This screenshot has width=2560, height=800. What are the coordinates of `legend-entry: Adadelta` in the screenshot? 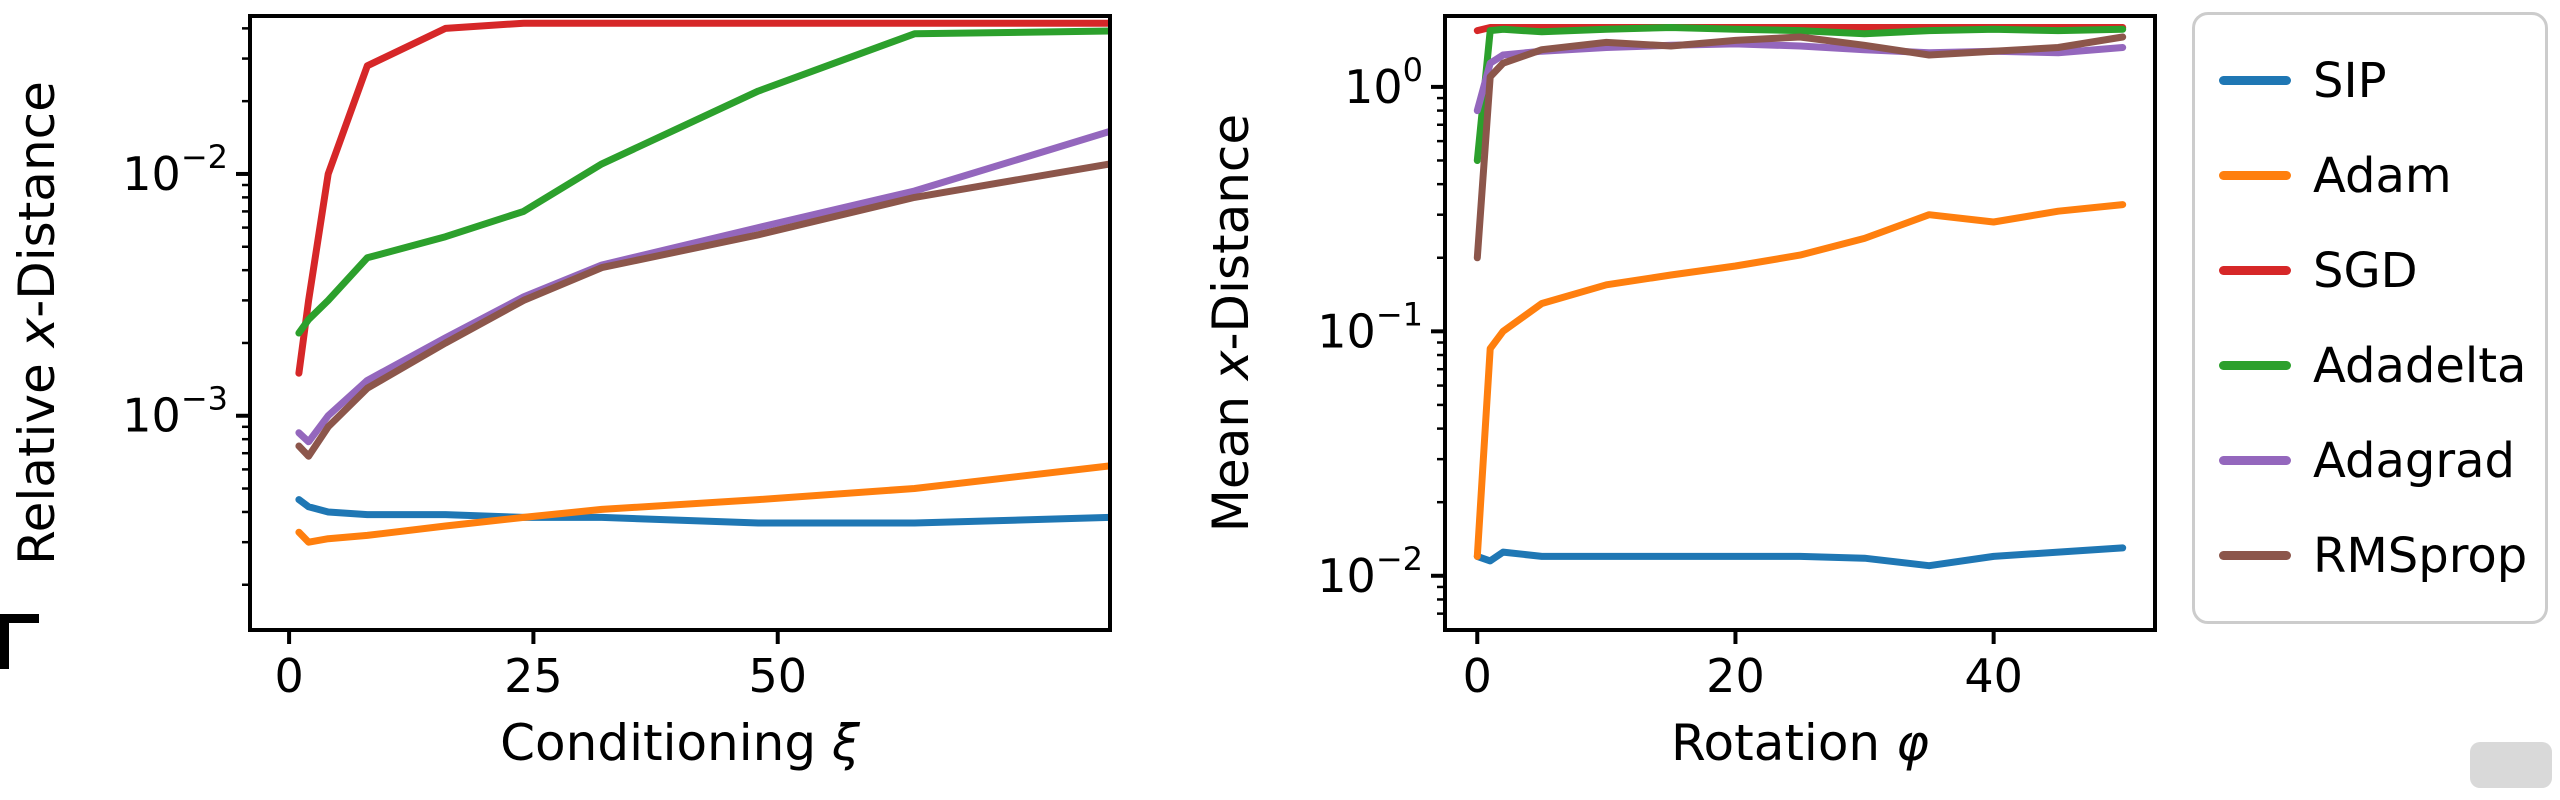 It's located at (2372, 366).